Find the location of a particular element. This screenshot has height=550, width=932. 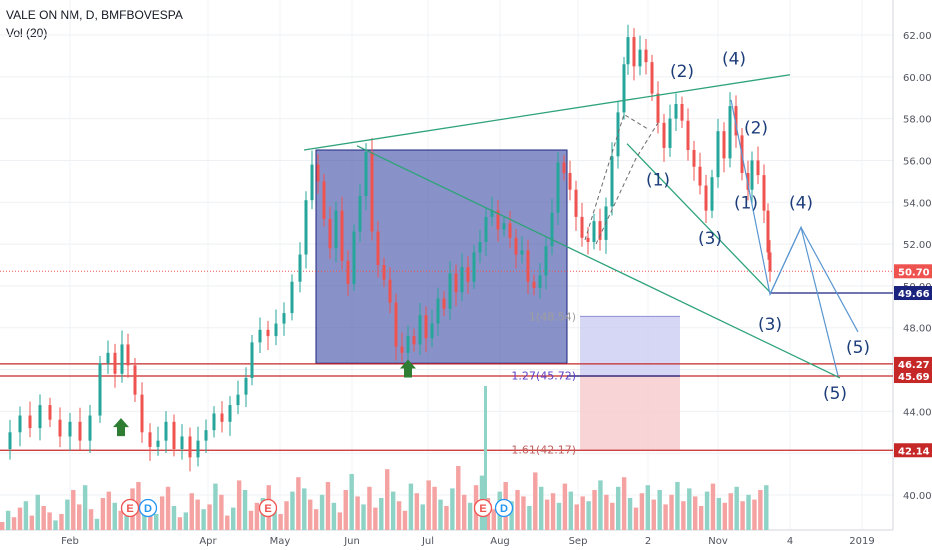

fib-label: 1.61(42.17) is located at coordinates (543, 450).